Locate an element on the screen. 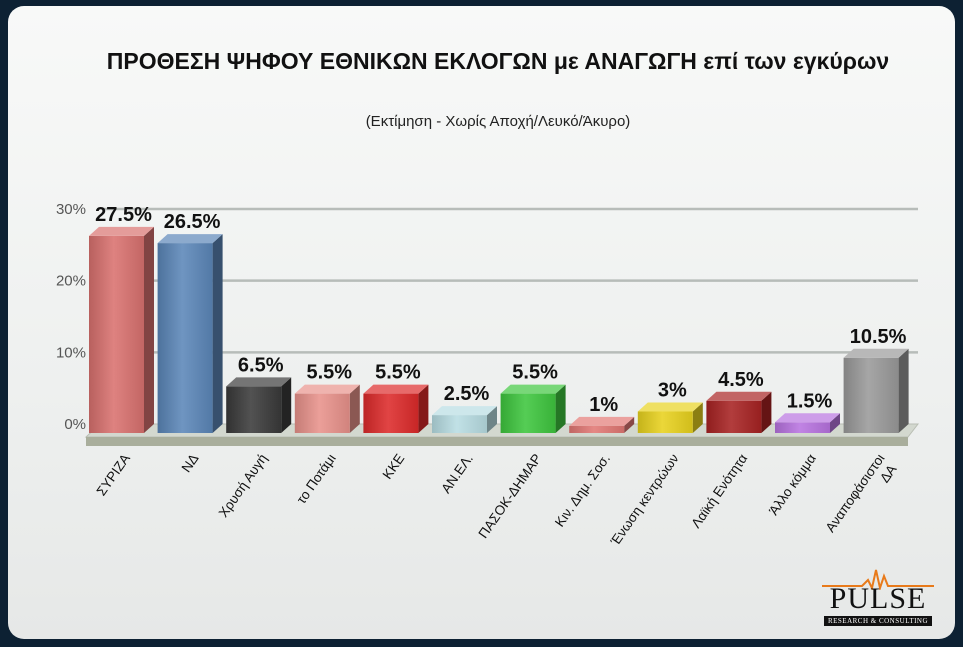 The height and width of the screenshot is (647, 963). chart-subtitle: (Εκτίμηση - Χωρίς Αποχή/Λευκό/Άκυρο) is located at coordinates (498, 121).